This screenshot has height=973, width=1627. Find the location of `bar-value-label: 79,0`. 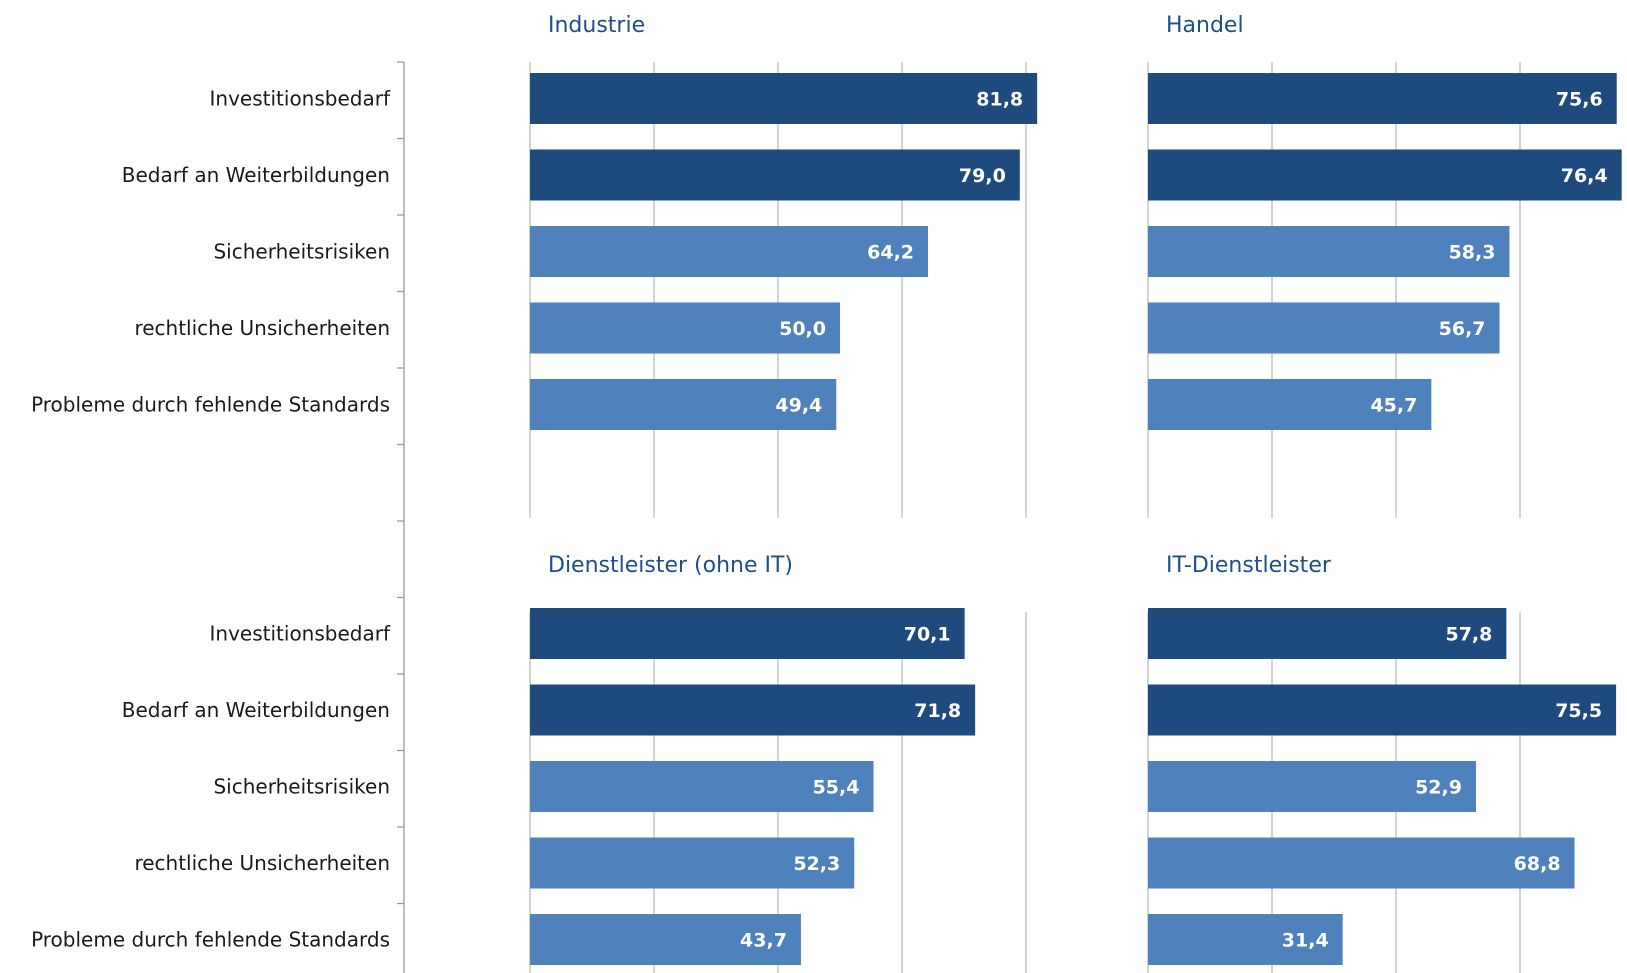

bar-value-label: 79,0 is located at coordinates (982, 176).